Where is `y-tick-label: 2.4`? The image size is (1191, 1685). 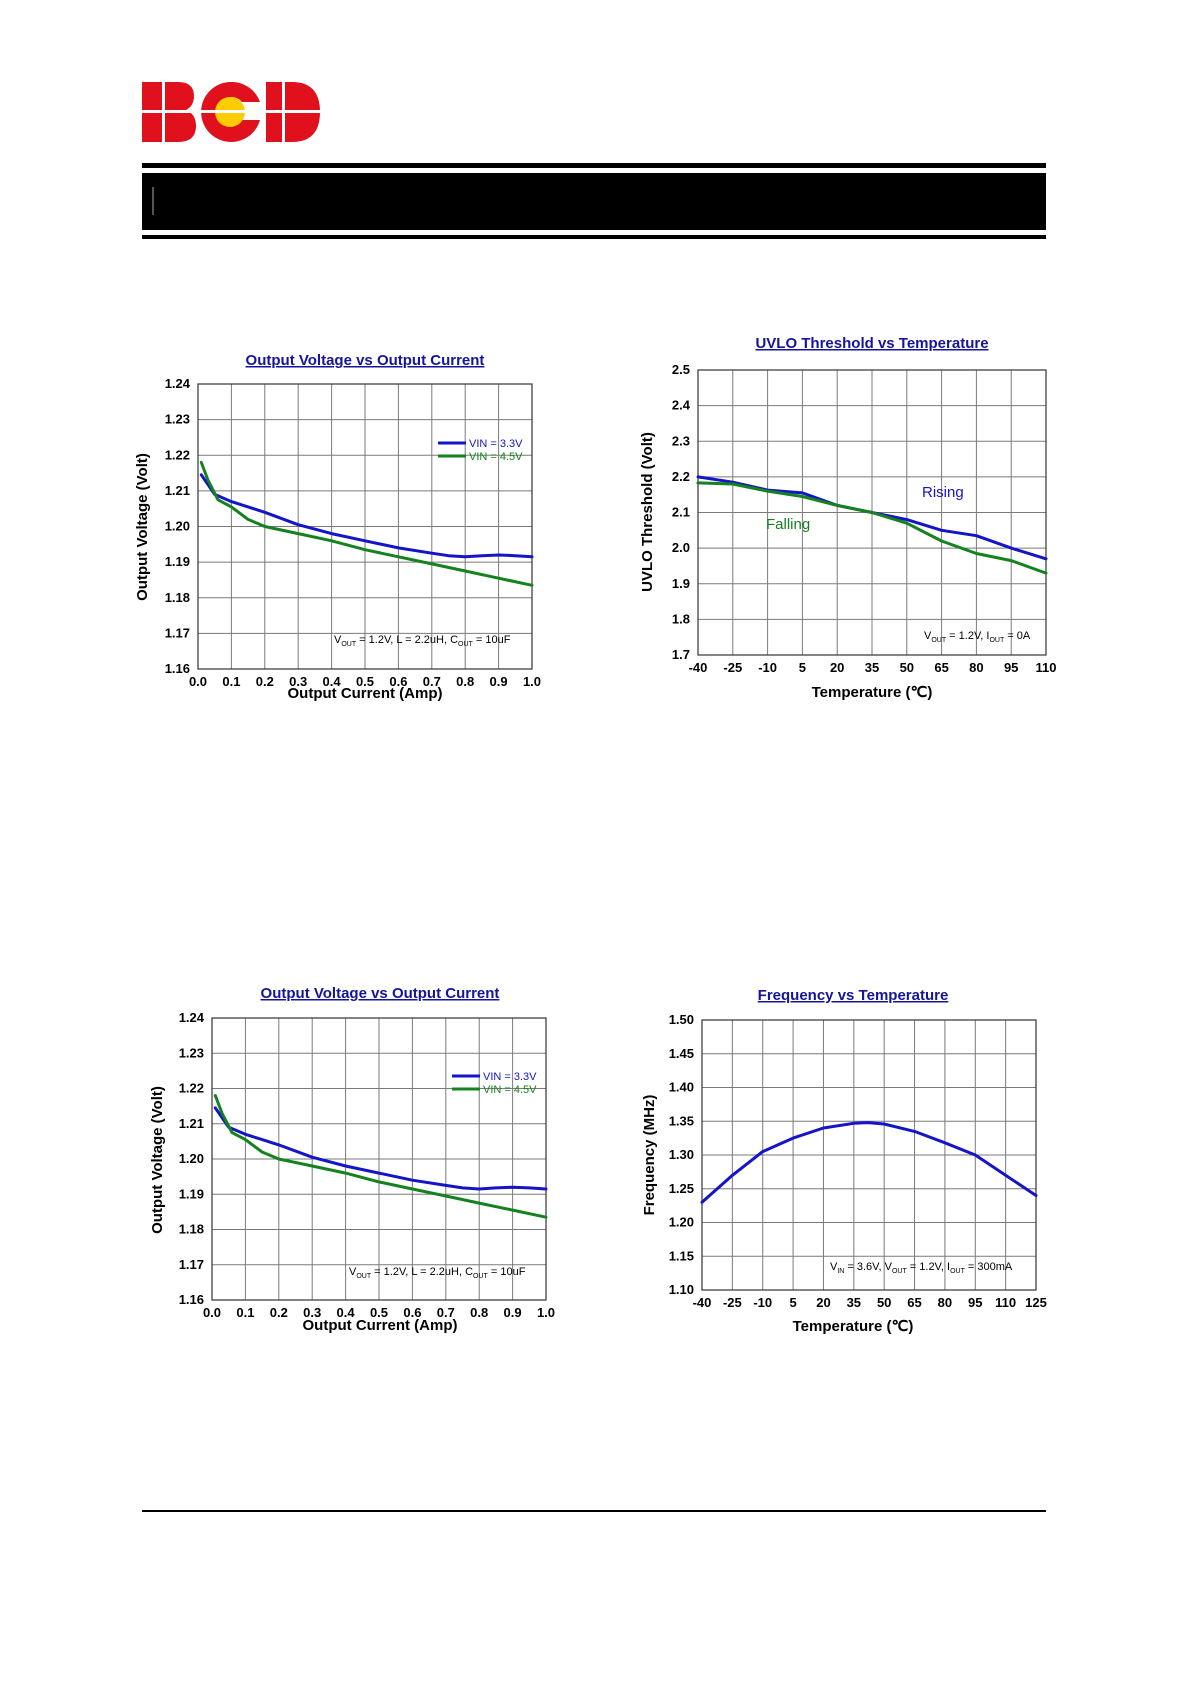
y-tick-label: 2.4 is located at coordinates (681, 405).